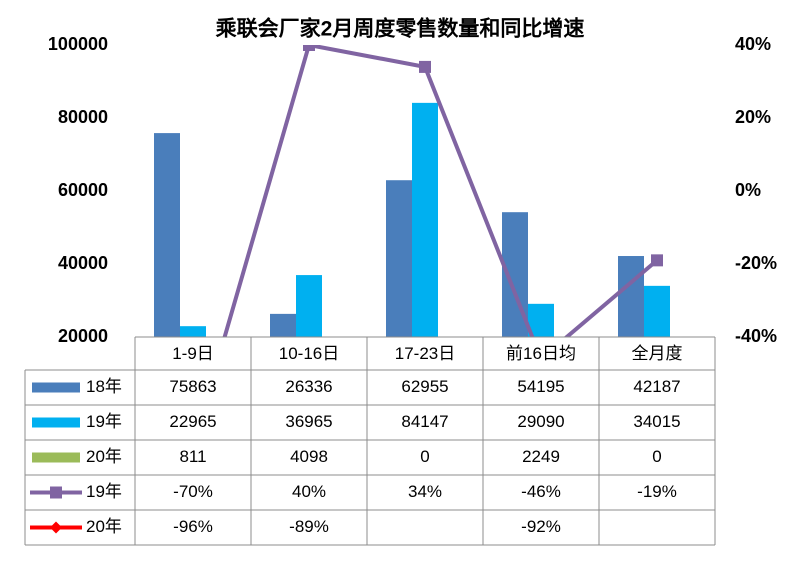 This screenshot has width=788, height=563. Describe the element at coordinates (753, 44) in the screenshot. I see `y2-tick-label: 40%` at that location.